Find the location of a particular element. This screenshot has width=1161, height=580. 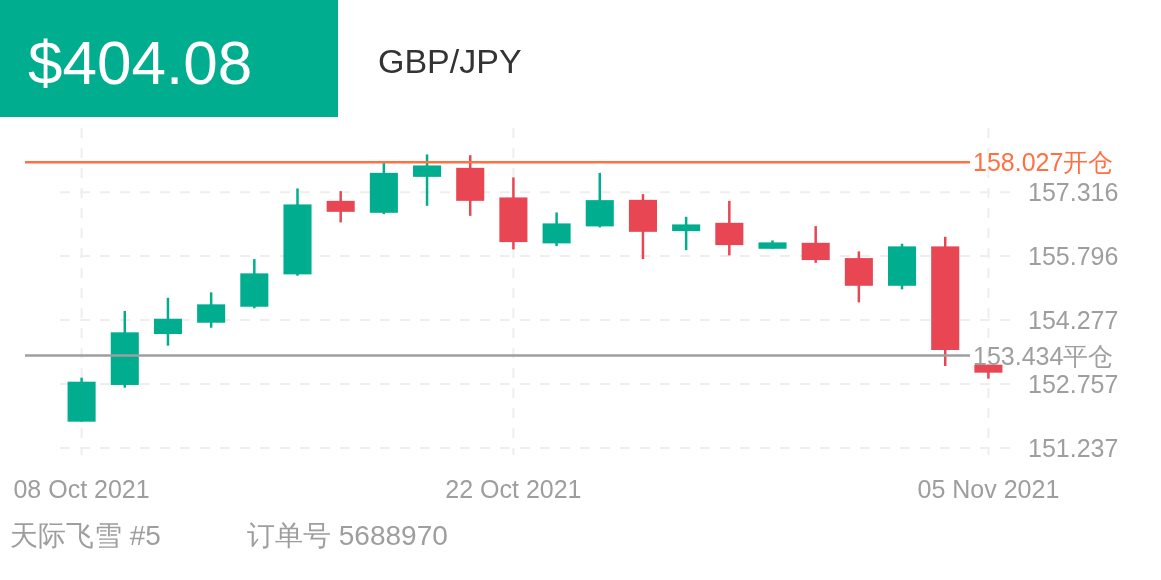

y-tick-label: 154.277 is located at coordinates (1073, 320).